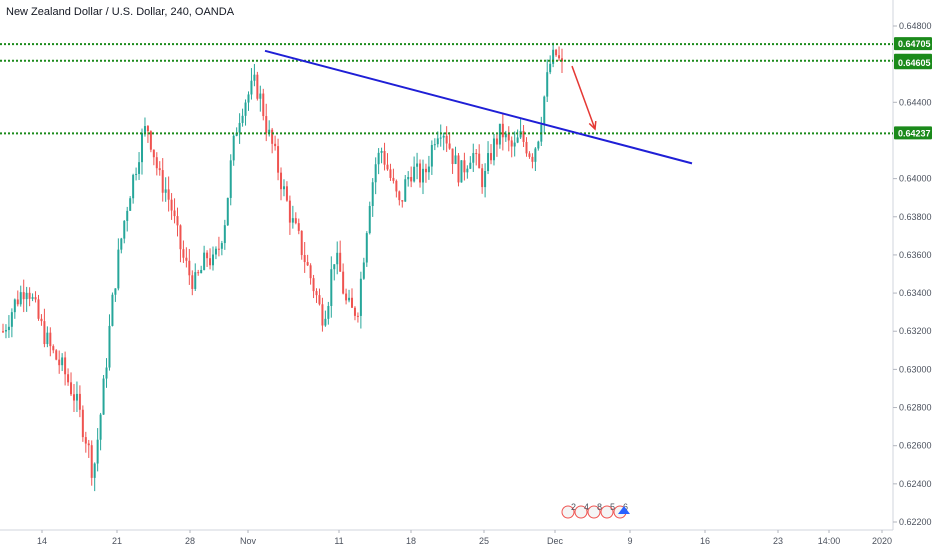 The height and width of the screenshot is (550, 932). Describe the element at coordinates (592, 125) in the screenshot. I see `forecast-arrow-head` at that location.